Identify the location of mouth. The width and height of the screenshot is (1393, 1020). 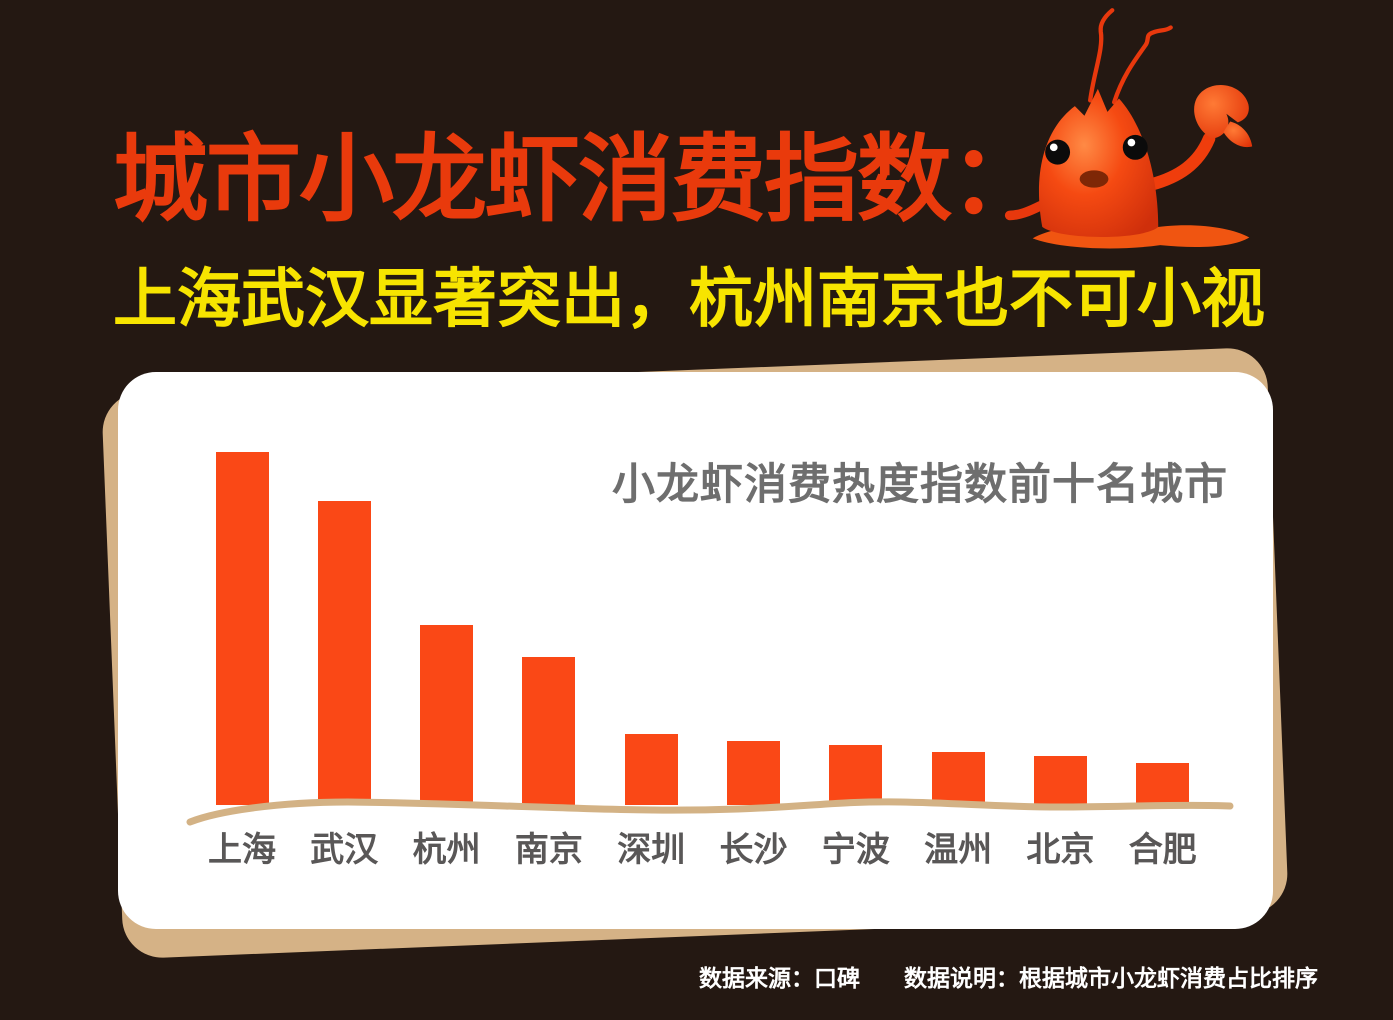
(1094, 179).